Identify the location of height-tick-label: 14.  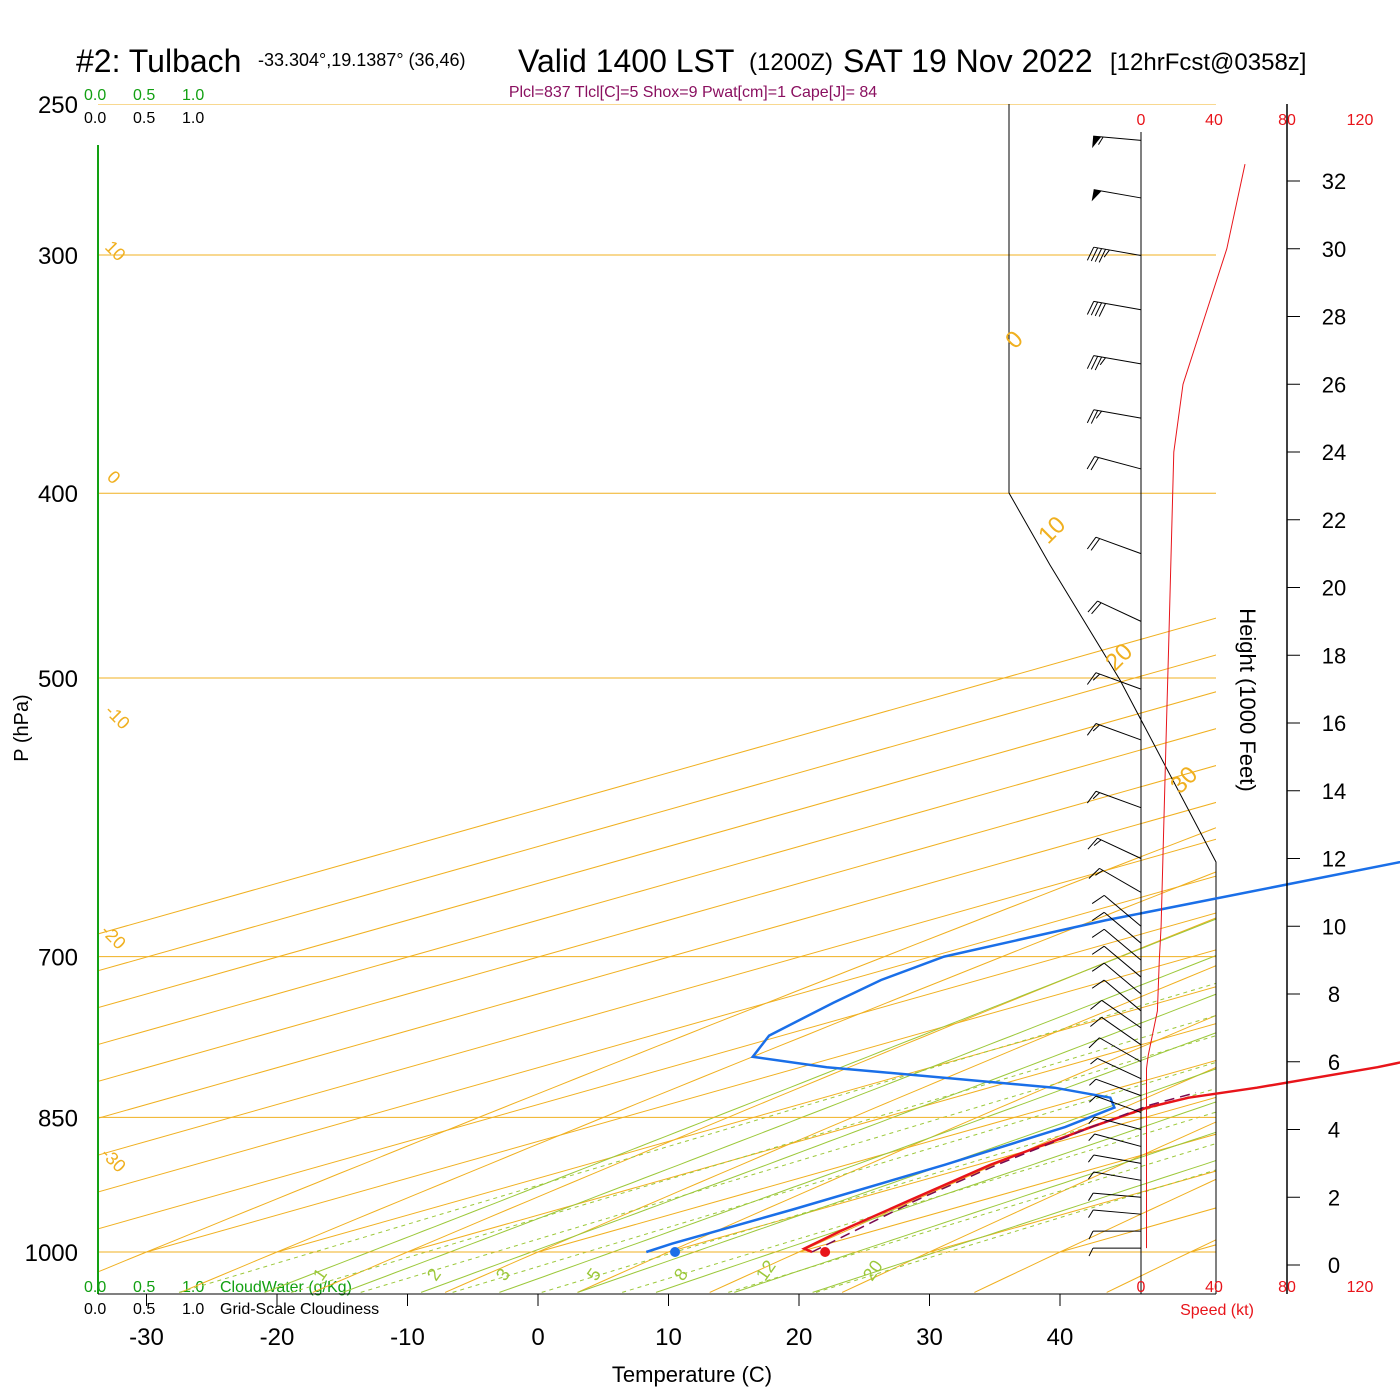
(1334, 791).